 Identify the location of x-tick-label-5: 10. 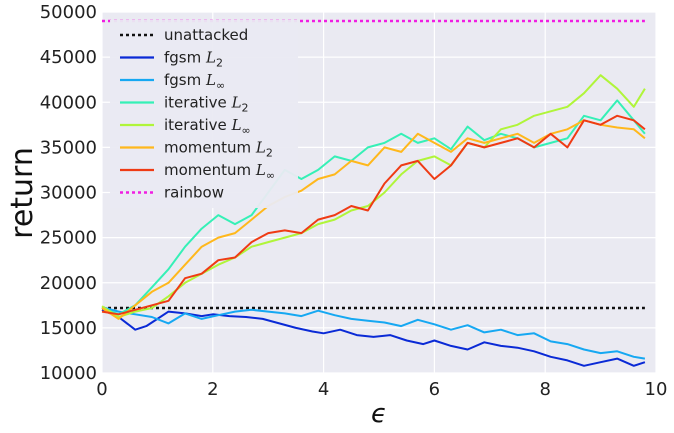
(656, 389).